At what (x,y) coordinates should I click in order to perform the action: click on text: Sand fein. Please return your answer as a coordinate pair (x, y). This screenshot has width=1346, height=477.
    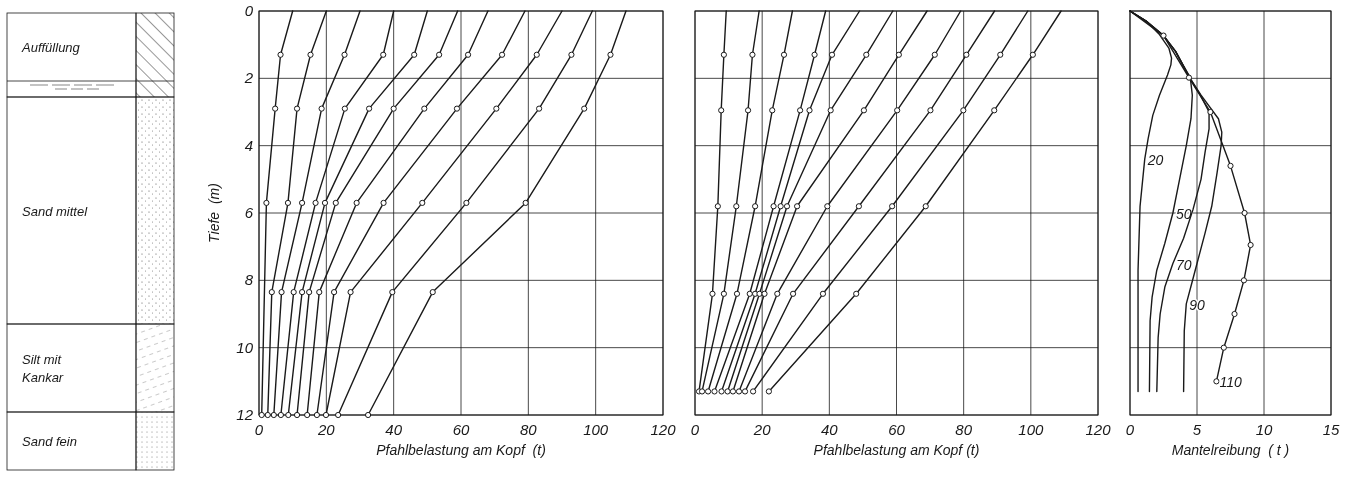
    Looking at the image, I should click on (49, 441).